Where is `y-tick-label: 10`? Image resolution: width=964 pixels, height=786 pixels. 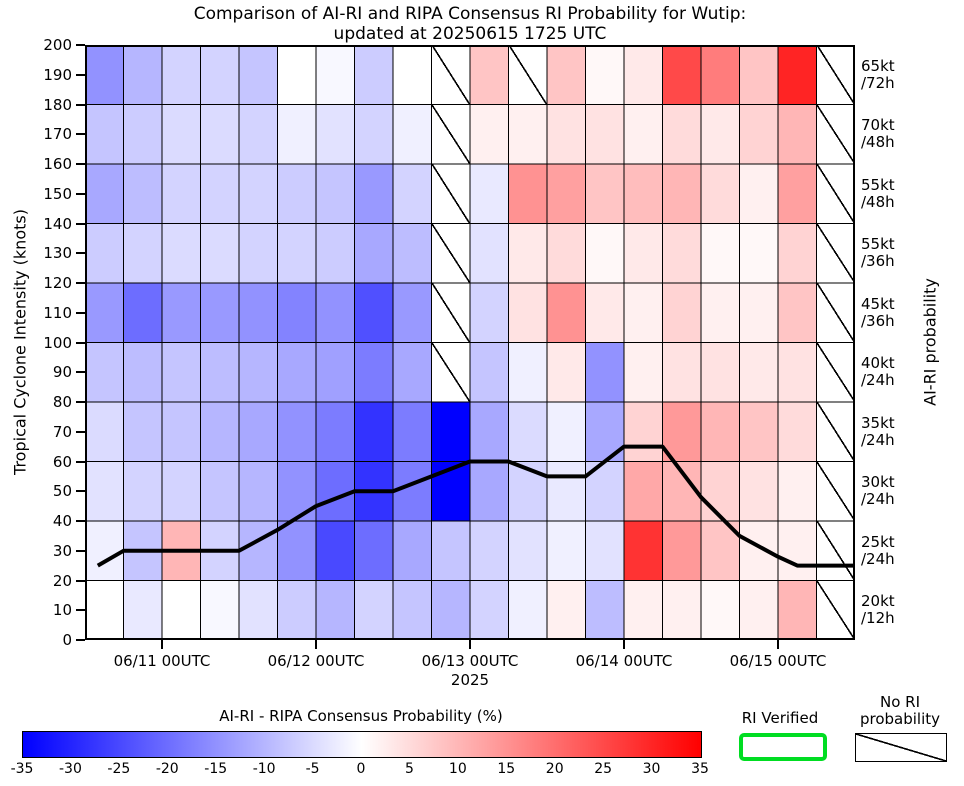 y-tick-label: 10 is located at coordinates (62, 610).